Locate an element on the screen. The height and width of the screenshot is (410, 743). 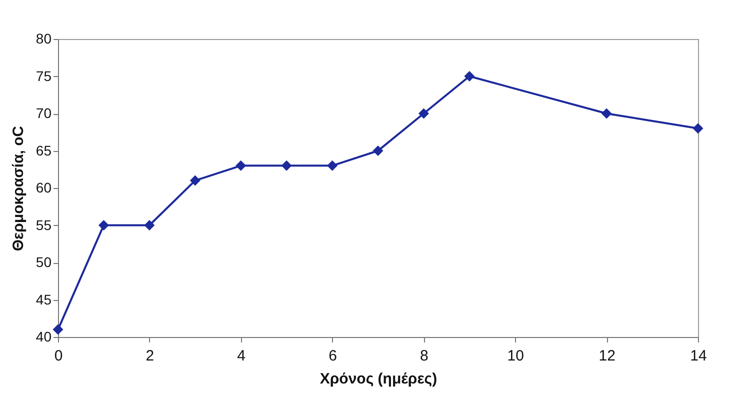
x-tick-label: 6 is located at coordinates (332, 356).